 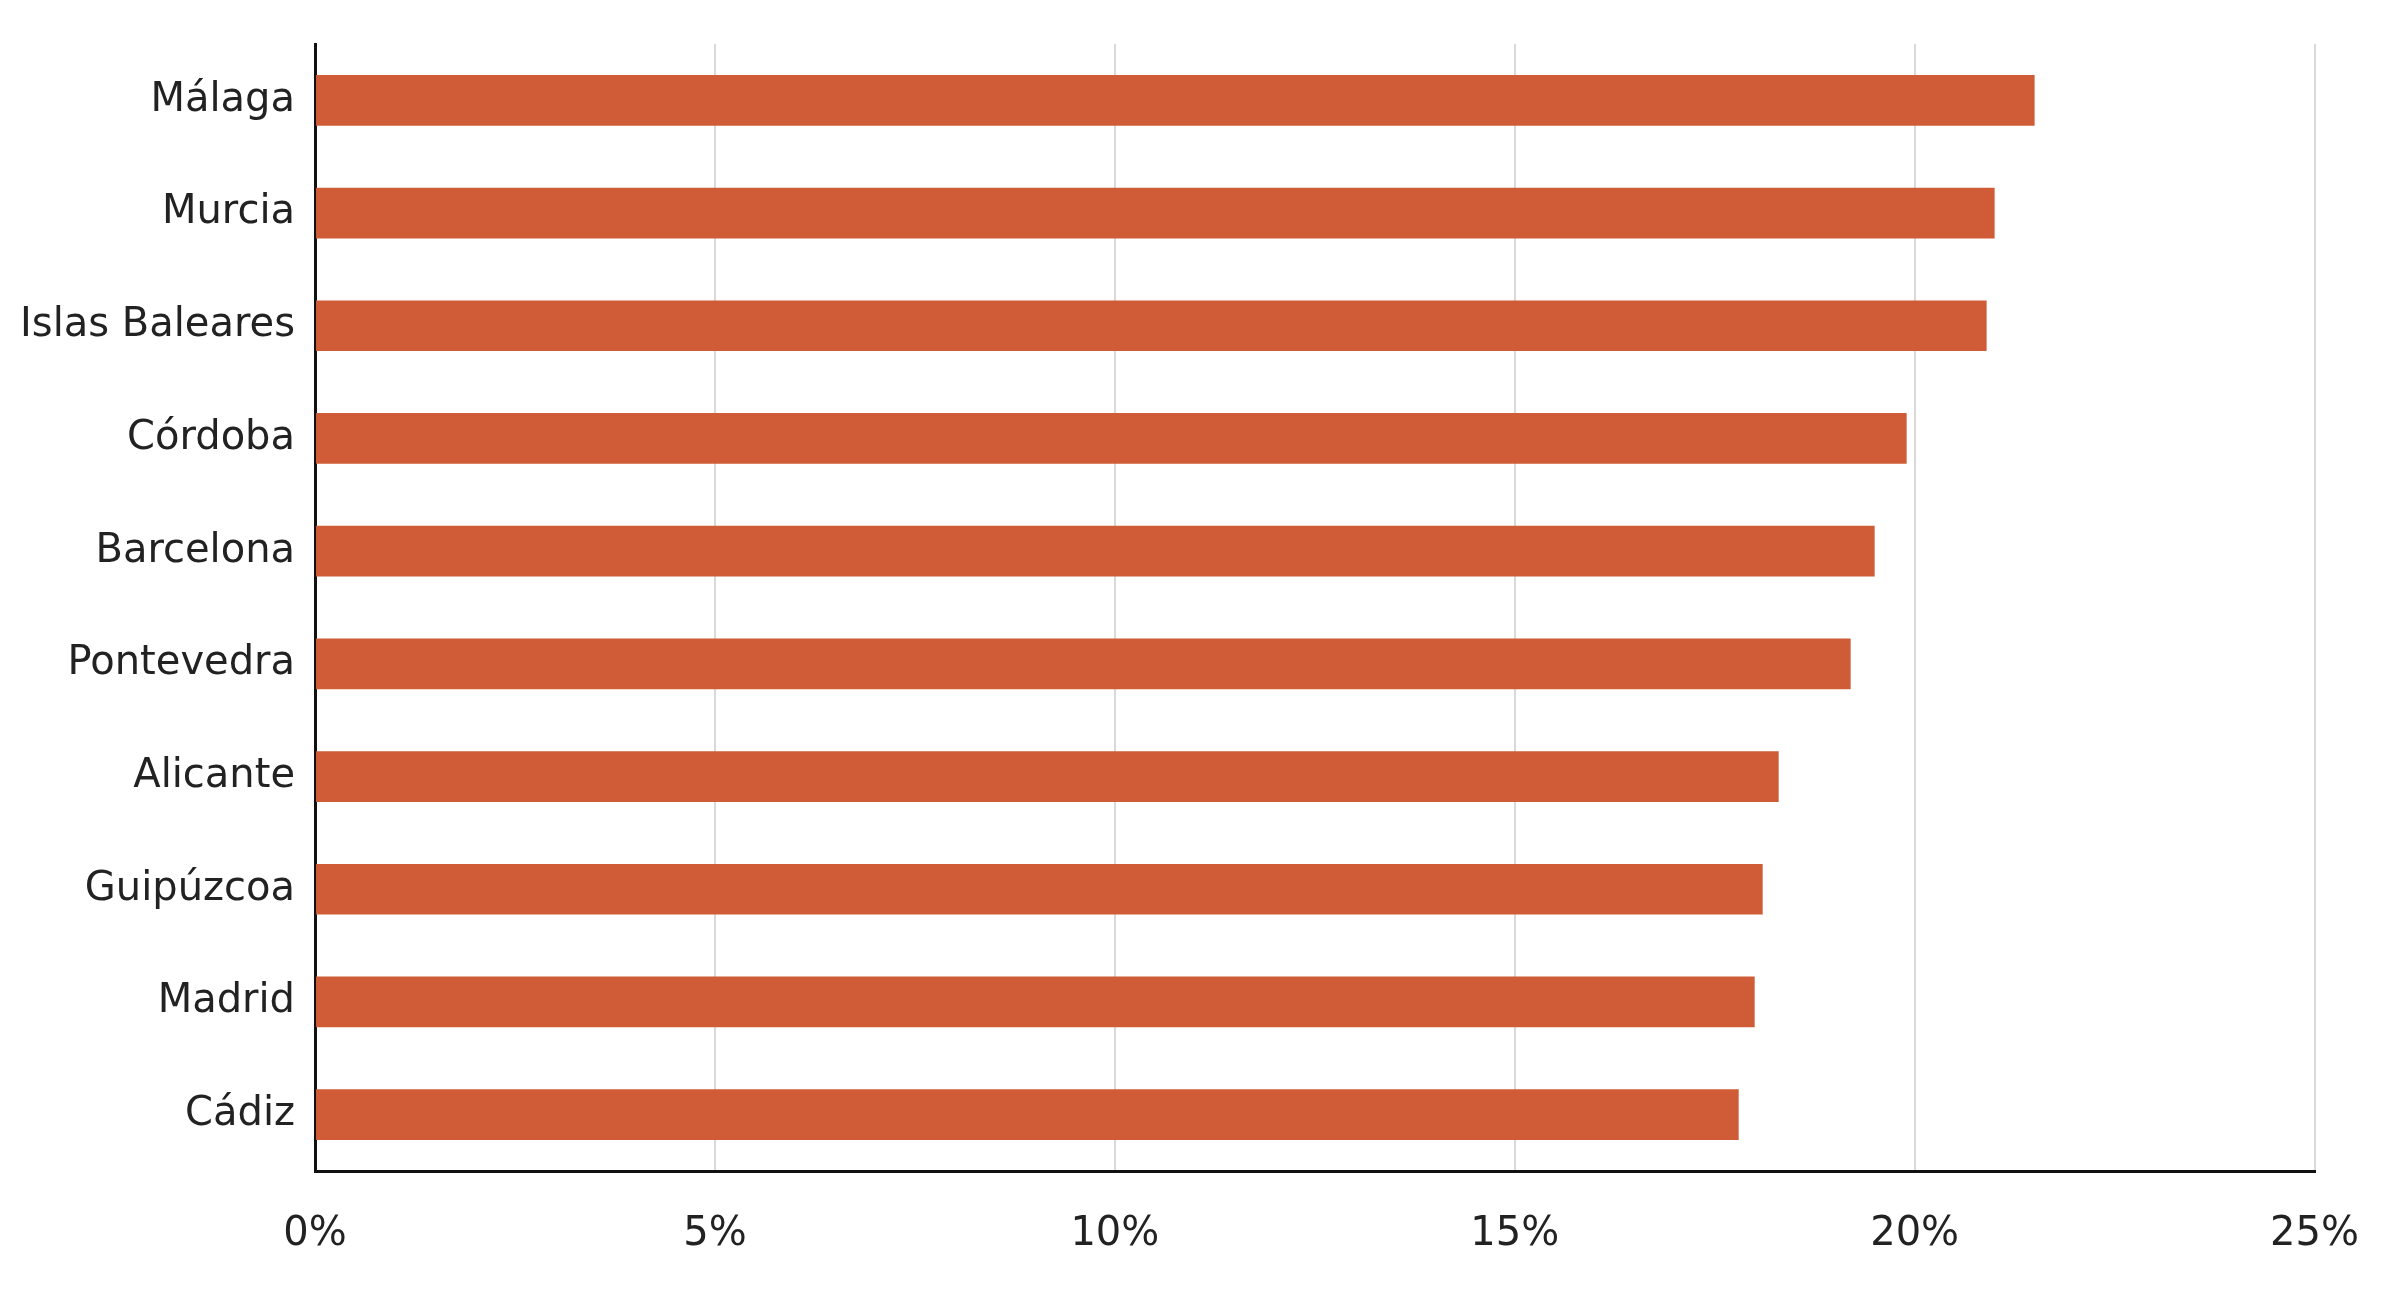 What do you see at coordinates (1115, 1231) in the screenshot?
I see `x-tick-label: 10%` at bounding box center [1115, 1231].